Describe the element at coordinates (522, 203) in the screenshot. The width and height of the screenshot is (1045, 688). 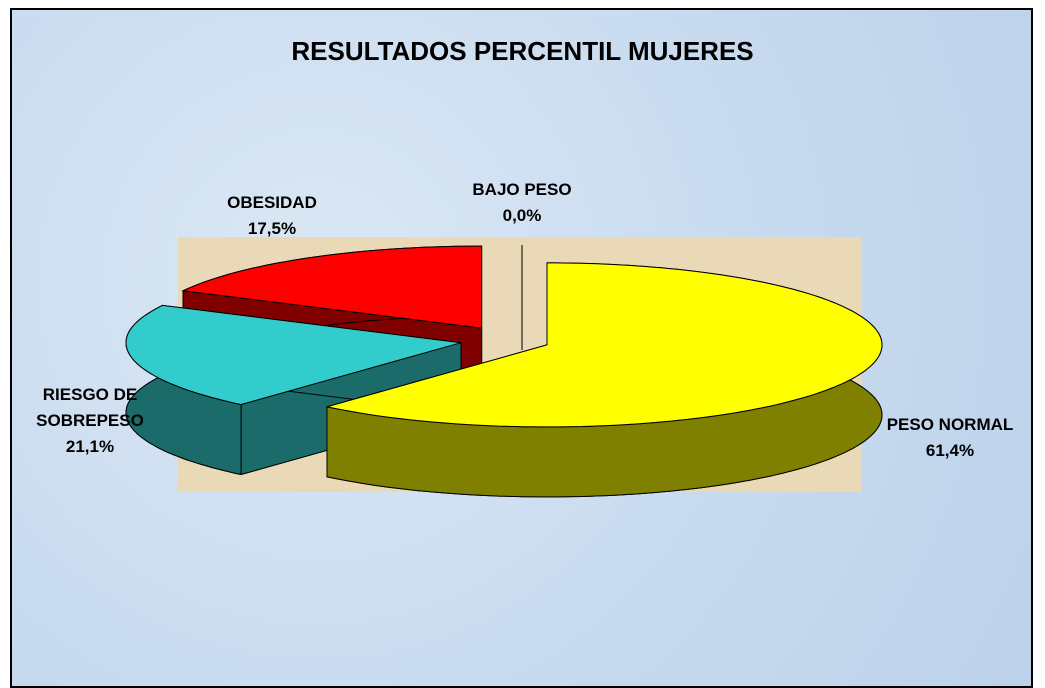
I see `slice-label: BAJO PESO 0,0%` at that location.